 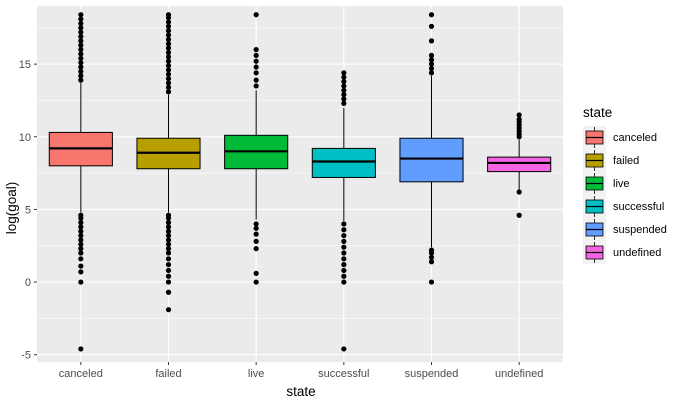 What do you see at coordinates (28, 210) in the screenshot?
I see `y-tick-label: 5` at bounding box center [28, 210].